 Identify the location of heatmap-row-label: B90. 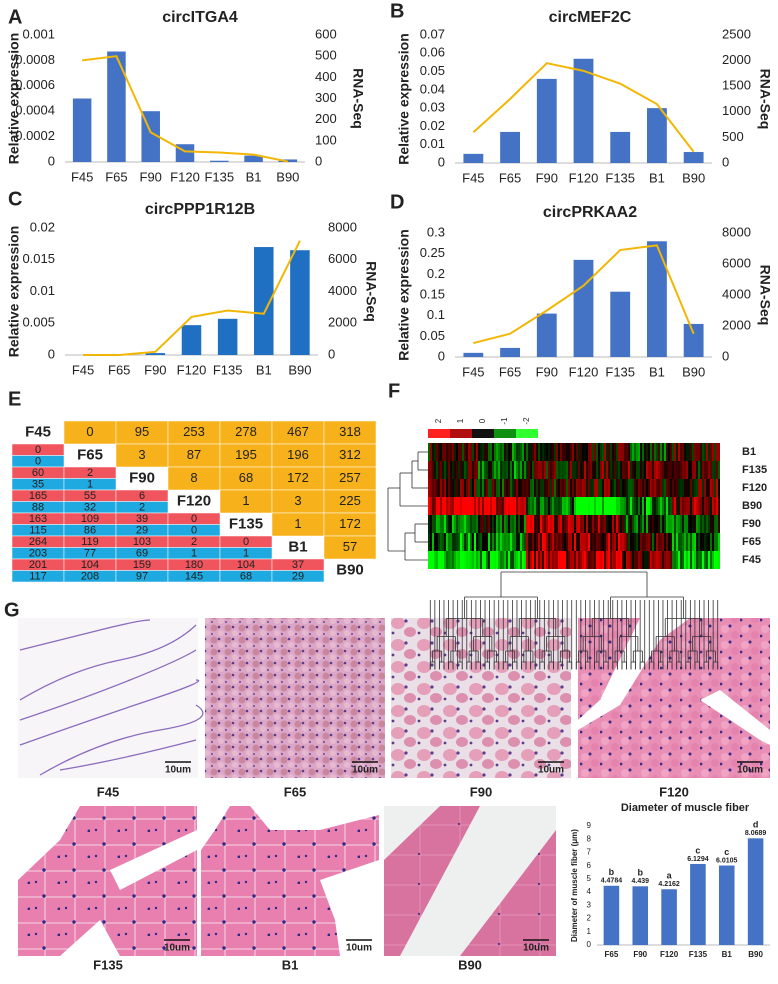
(752, 506).